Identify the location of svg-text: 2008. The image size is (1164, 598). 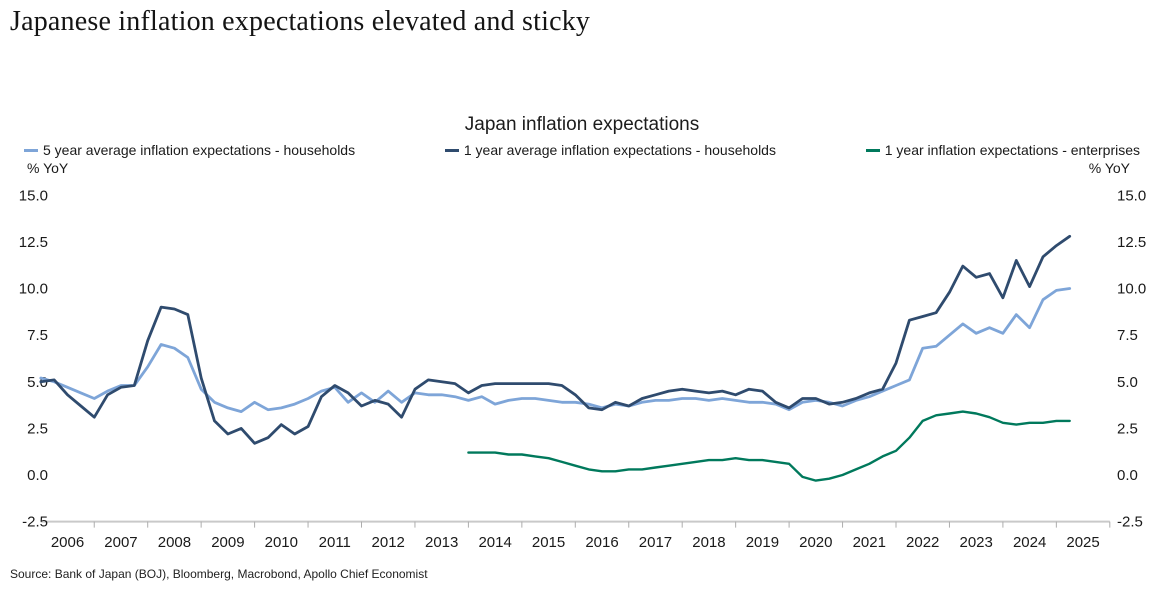
(174, 542).